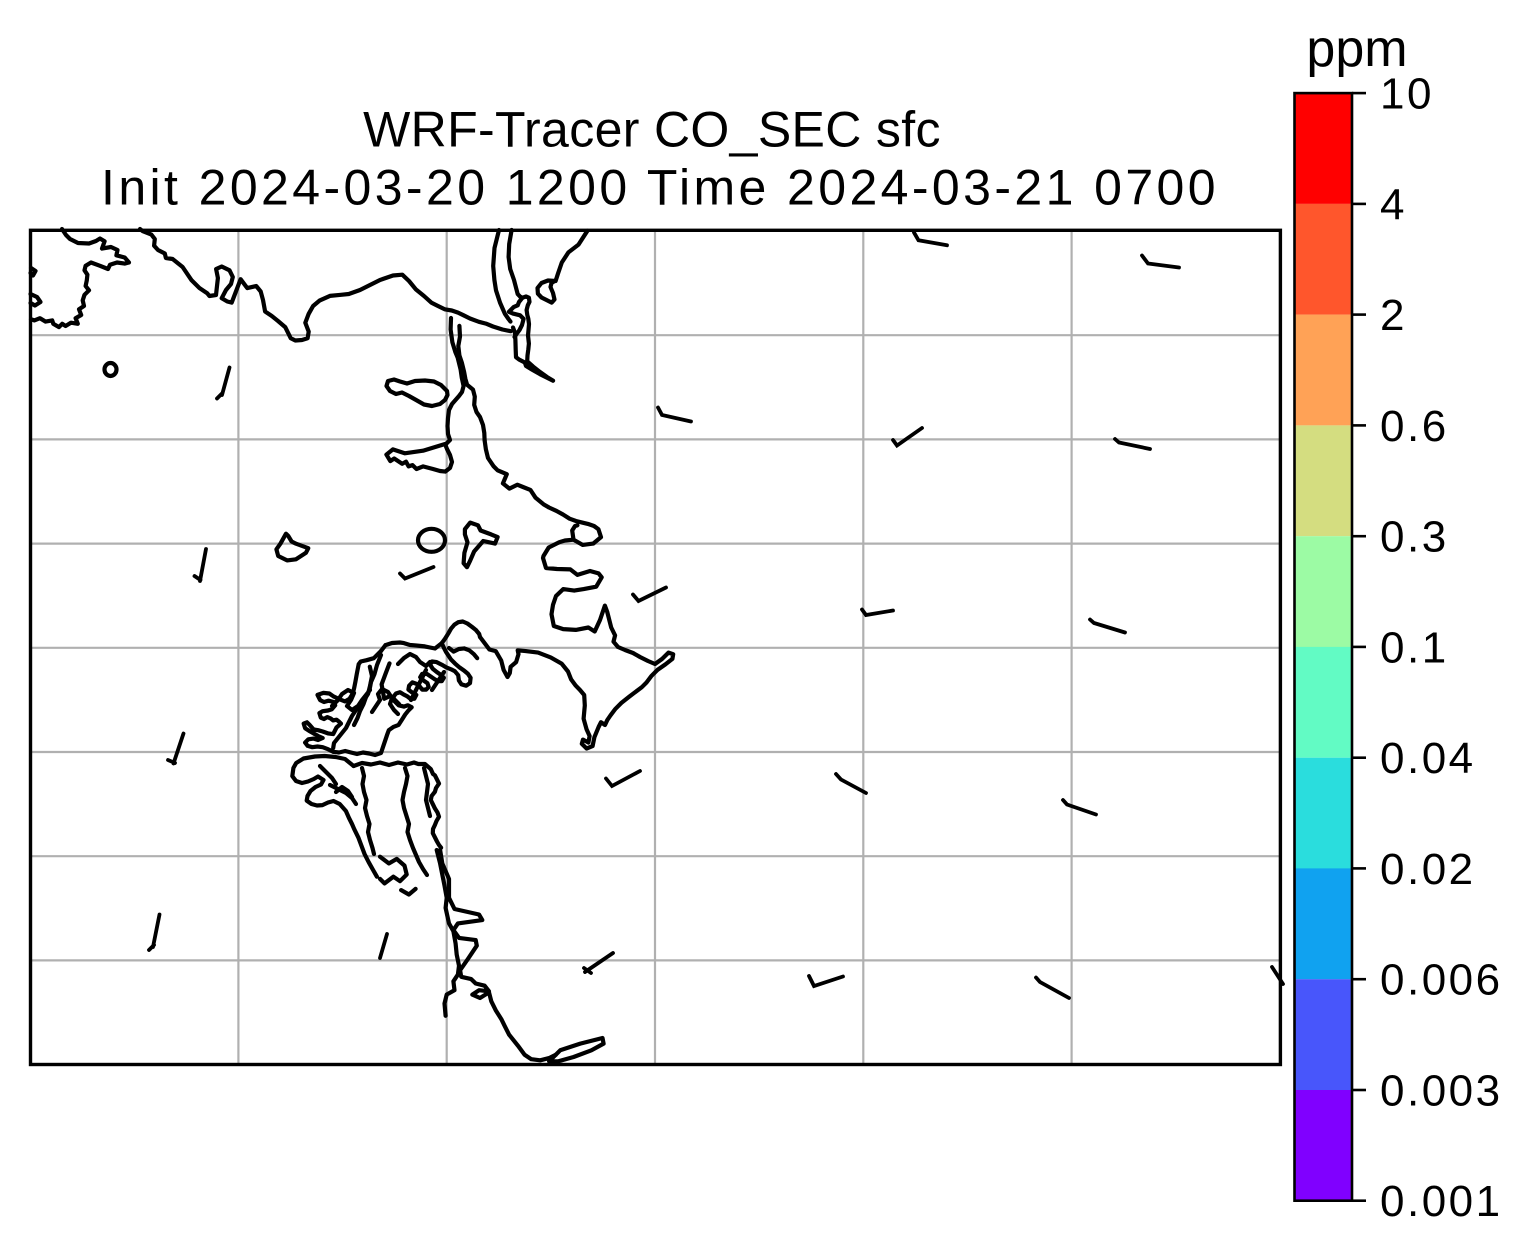  What do you see at coordinates (1393, 315) in the screenshot?
I see `svg-text: 2` at bounding box center [1393, 315].